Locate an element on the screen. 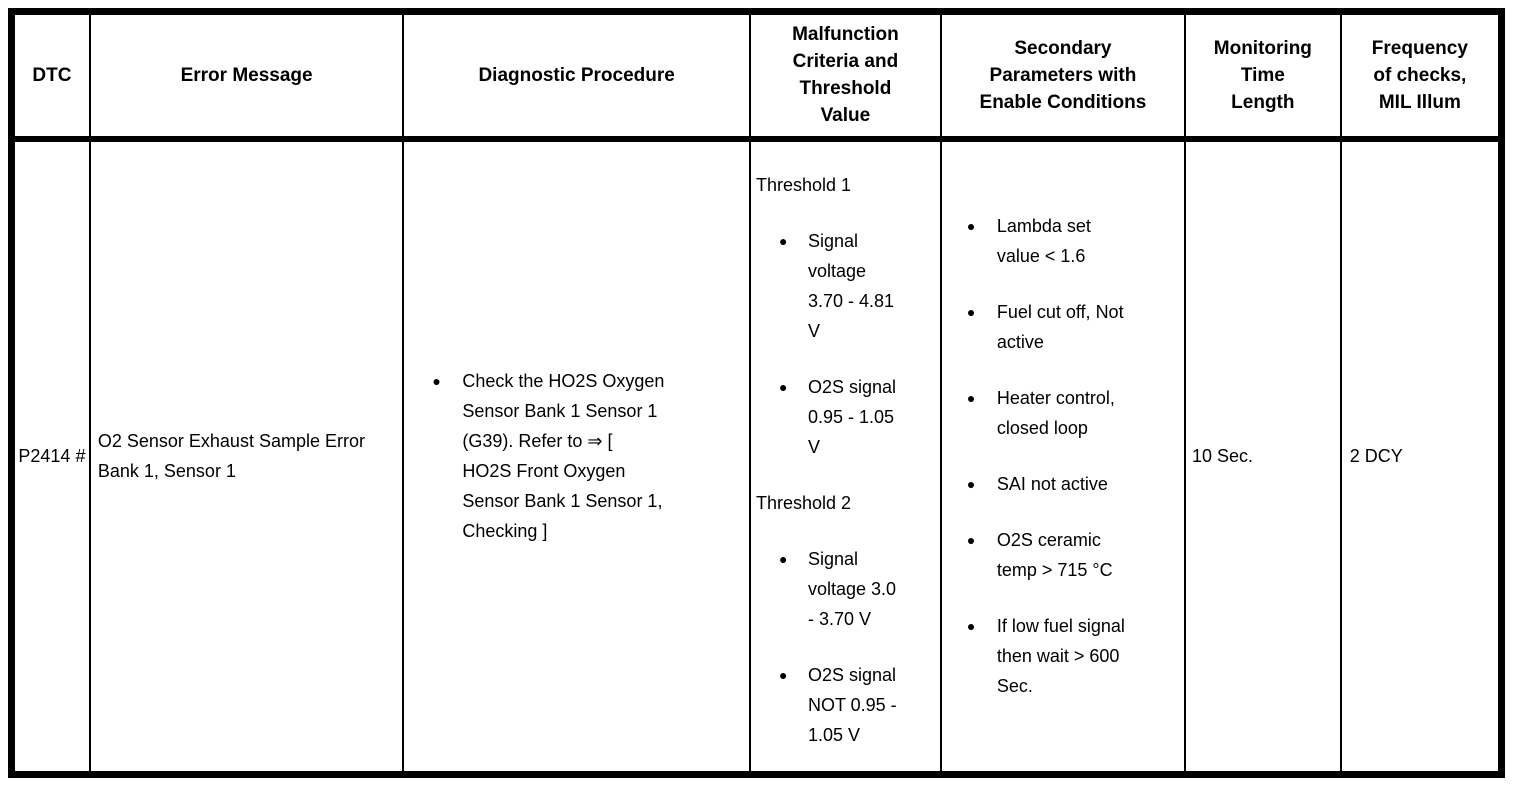 This screenshot has height=792, width=1520. bullet-item: ● If low fuel signal then wait > 600 Sec. is located at coordinates (1074, 656).